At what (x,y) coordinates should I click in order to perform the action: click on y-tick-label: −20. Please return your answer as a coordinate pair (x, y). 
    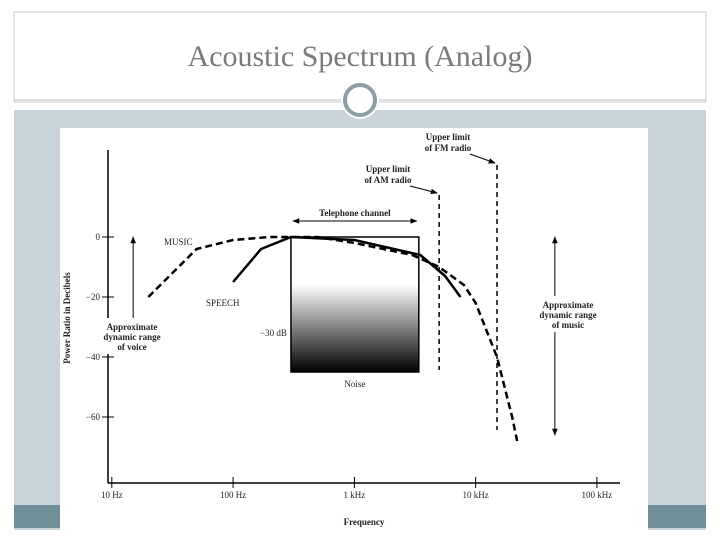
    Looking at the image, I should click on (93, 297).